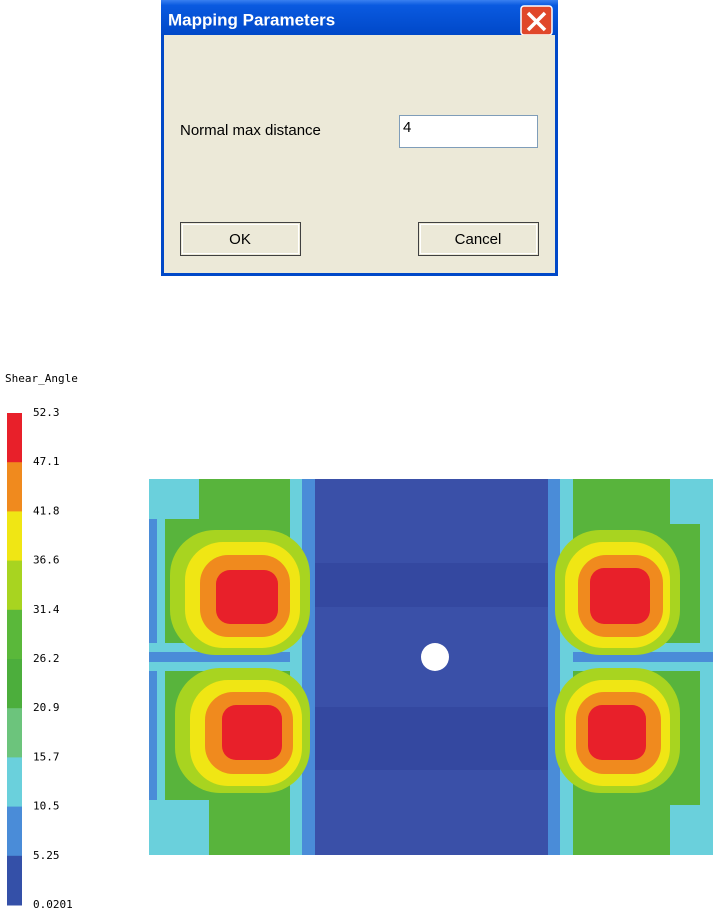 The width and height of the screenshot is (719, 922). I want to click on text-input: 4, so click(468, 131).